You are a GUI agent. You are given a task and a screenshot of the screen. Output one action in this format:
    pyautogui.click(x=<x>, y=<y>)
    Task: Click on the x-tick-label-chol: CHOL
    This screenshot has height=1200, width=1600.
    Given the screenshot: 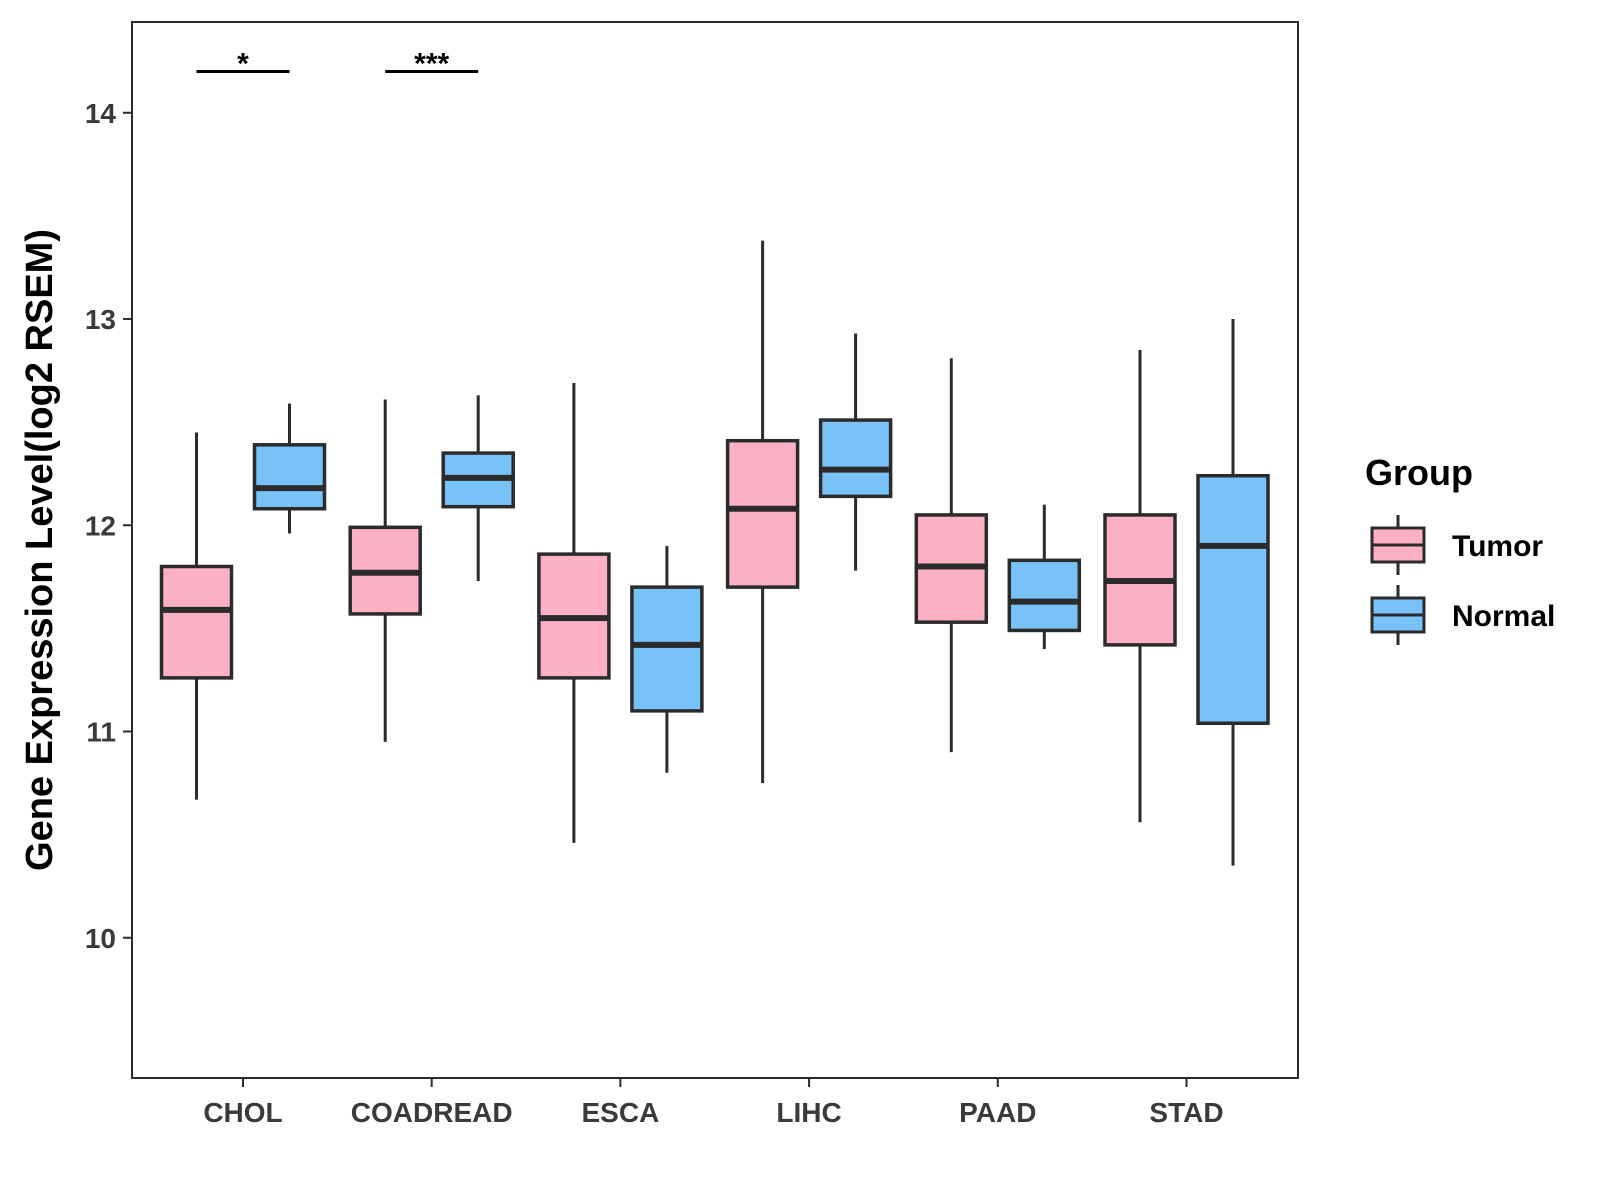 What is the action you would take?
    pyautogui.click(x=242, y=1112)
    